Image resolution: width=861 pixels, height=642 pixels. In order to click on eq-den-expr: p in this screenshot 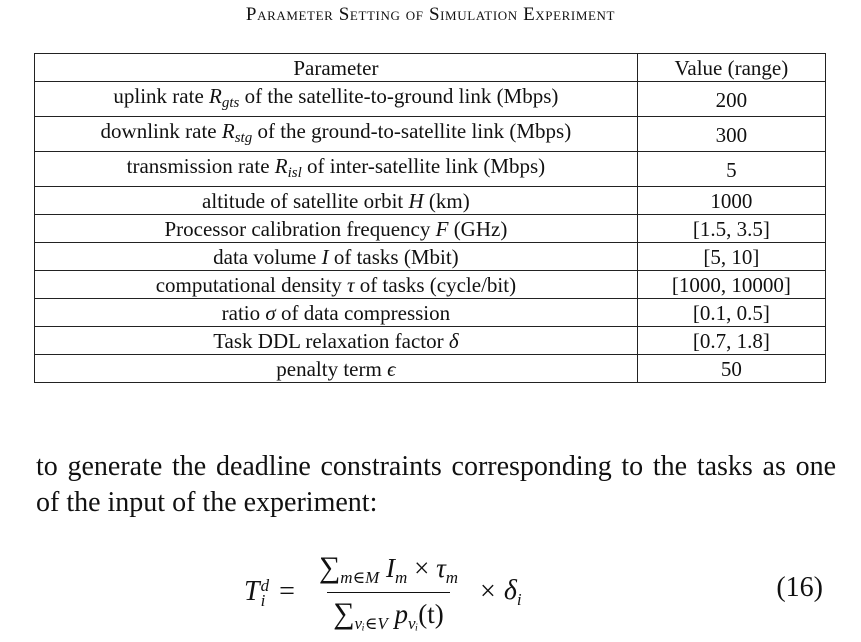, I will do `click(401, 613)`.